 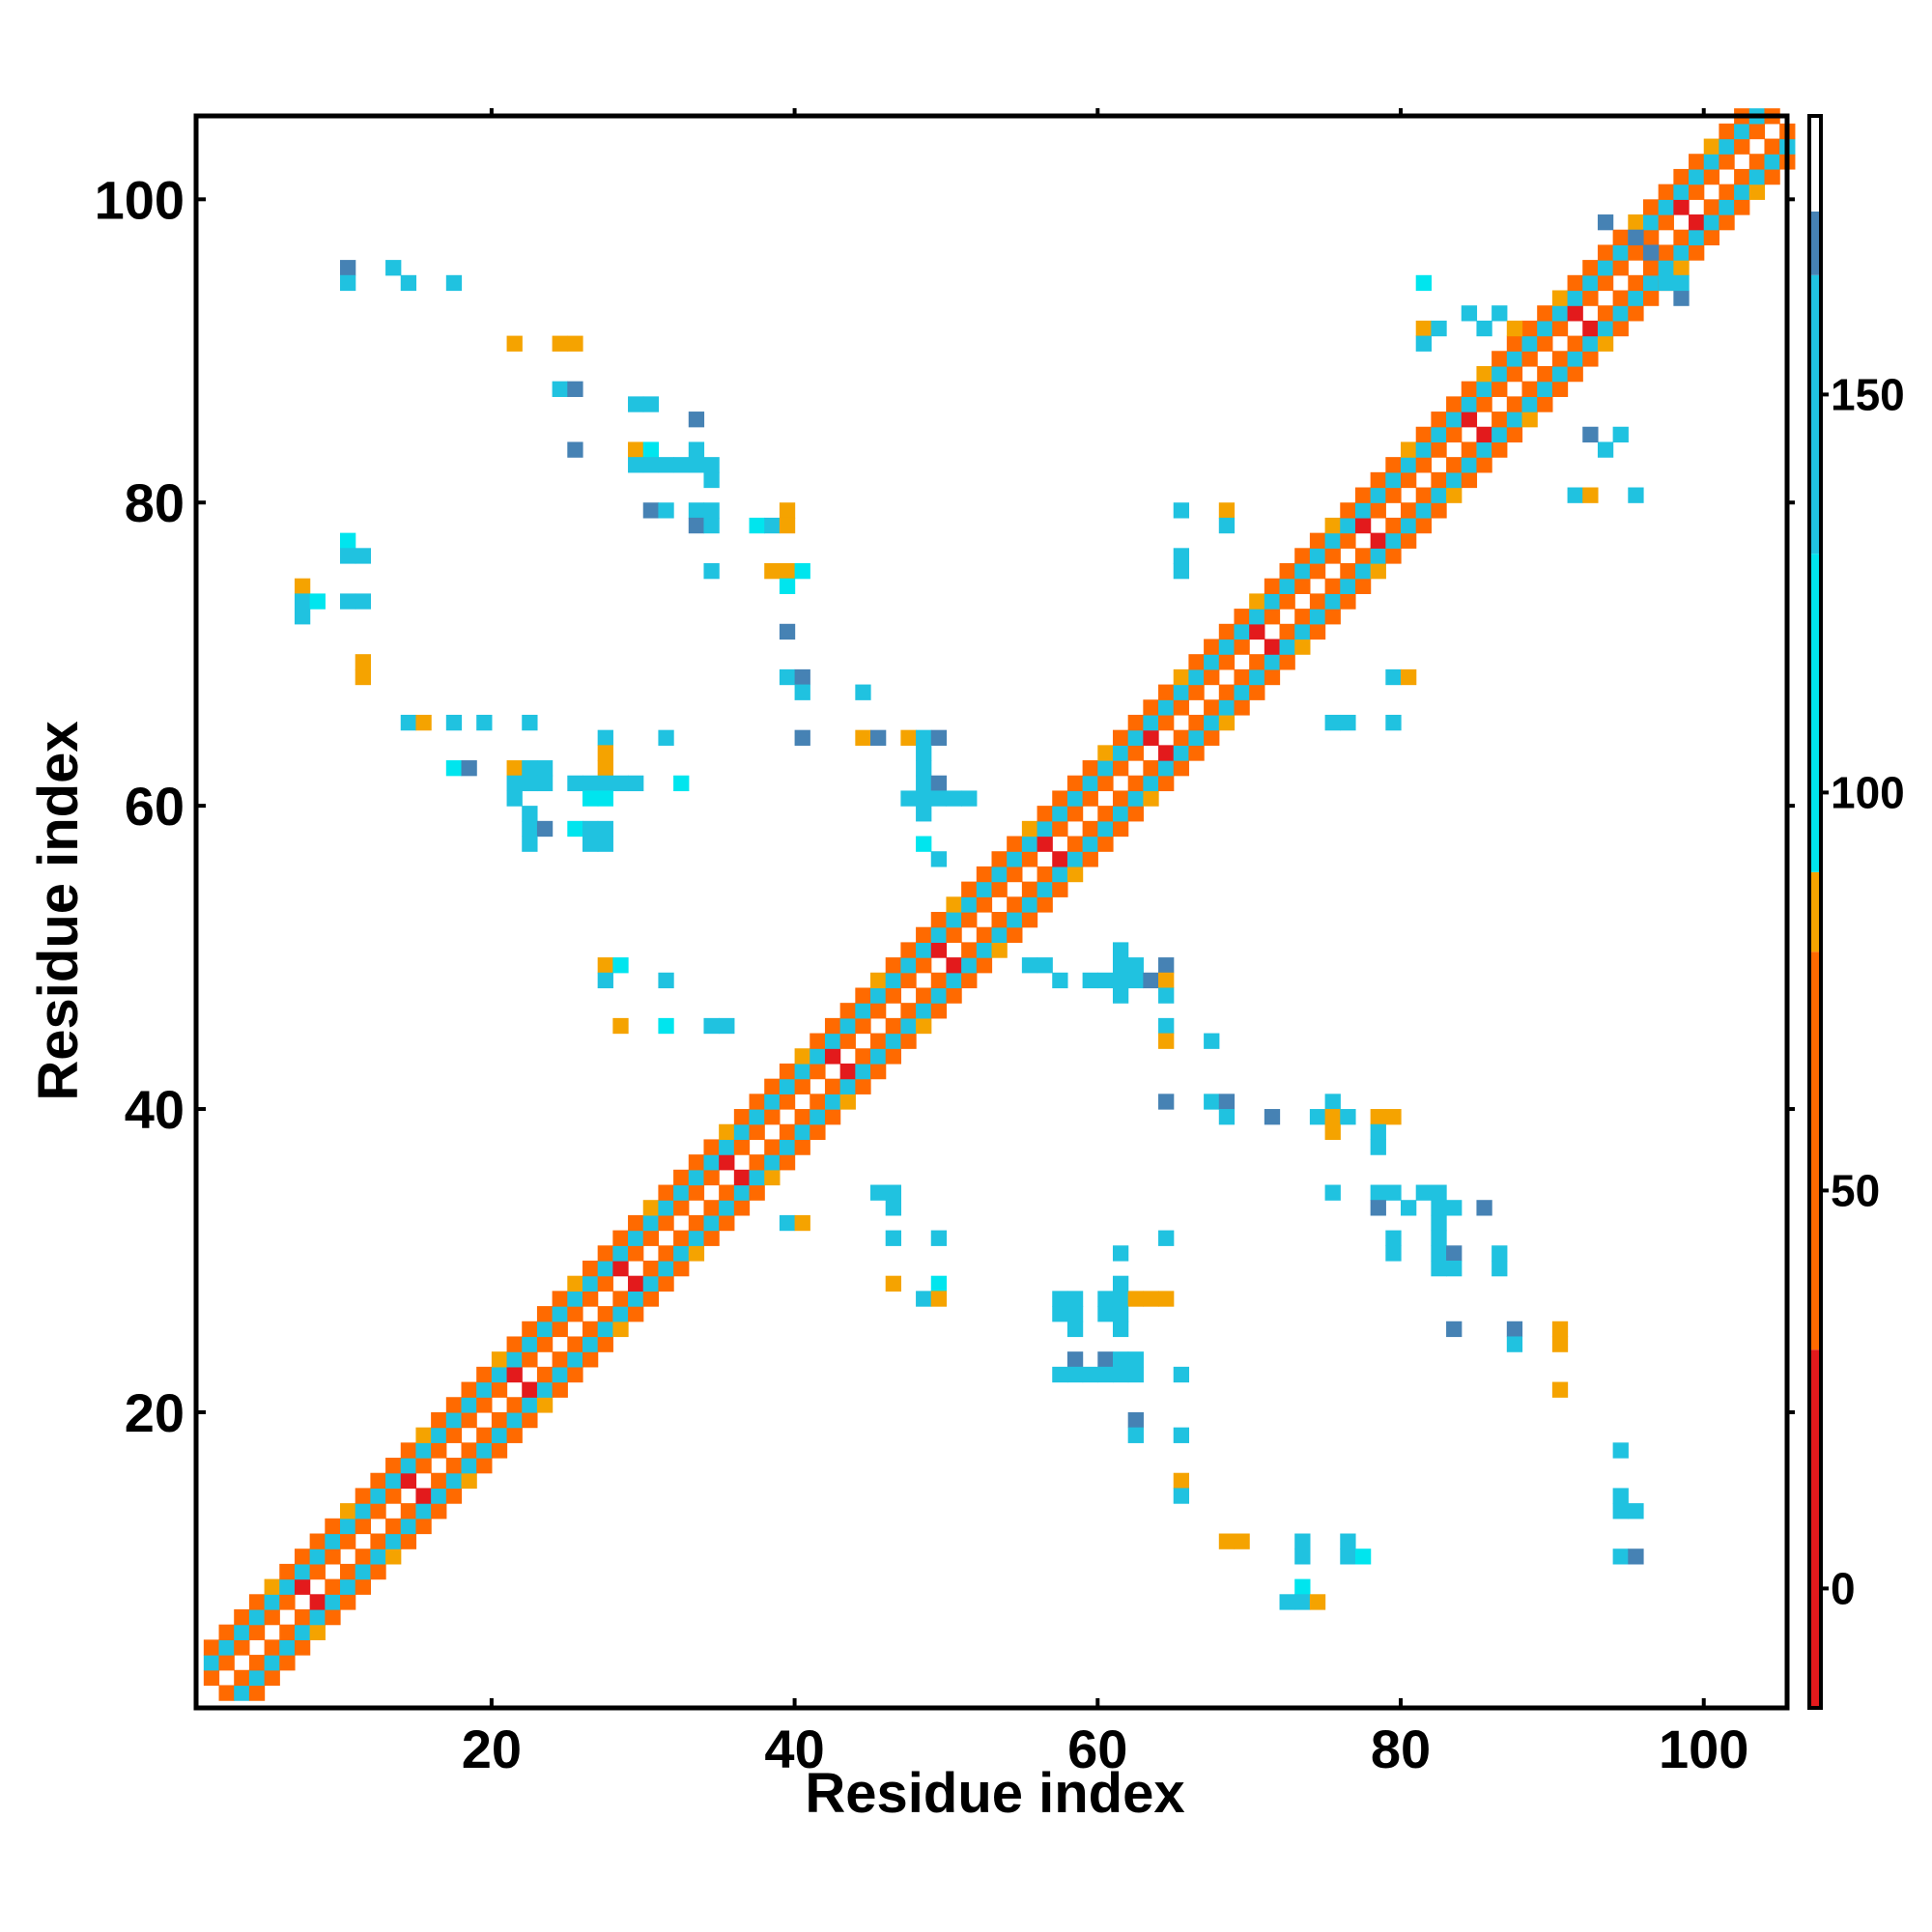 I want to click on x-tick-label: 80, so click(x=1401, y=1749).